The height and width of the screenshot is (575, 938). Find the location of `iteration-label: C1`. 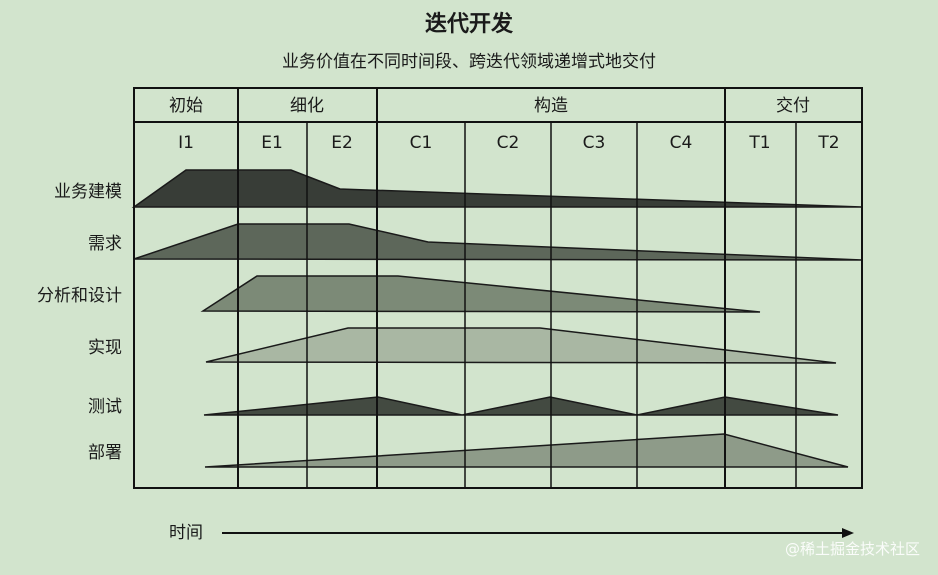

iteration-label: C1 is located at coordinates (421, 143).